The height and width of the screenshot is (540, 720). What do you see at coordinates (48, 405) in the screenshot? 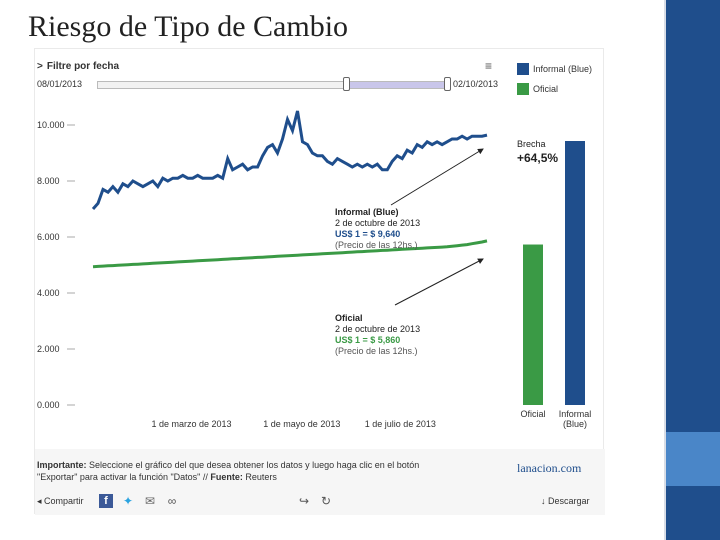
I see `y-tick-label: 0.000` at bounding box center [48, 405].